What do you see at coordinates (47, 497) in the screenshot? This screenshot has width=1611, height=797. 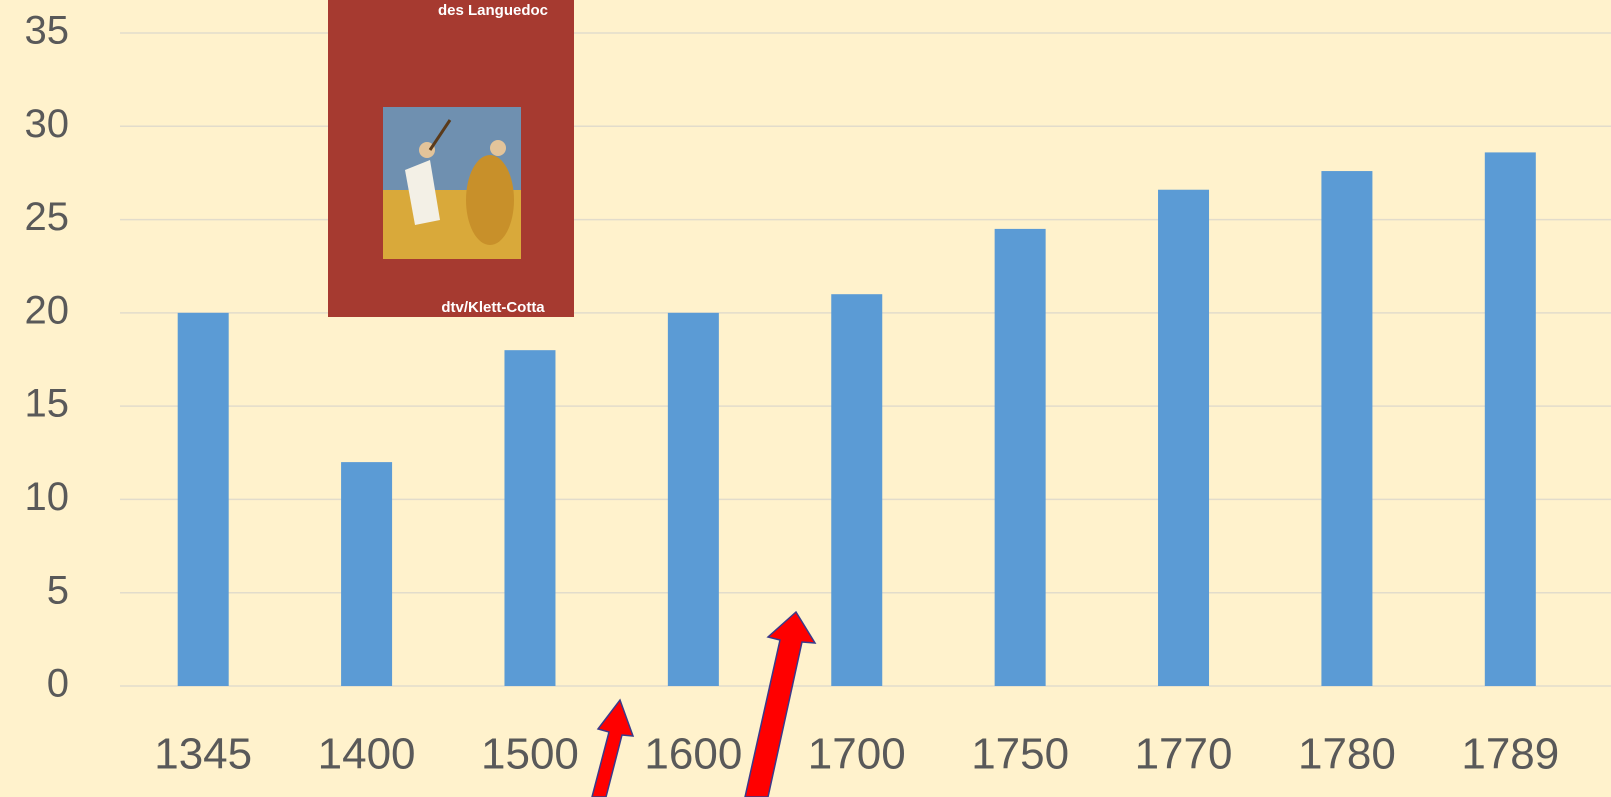 I see `y-tick-label: 10` at bounding box center [47, 497].